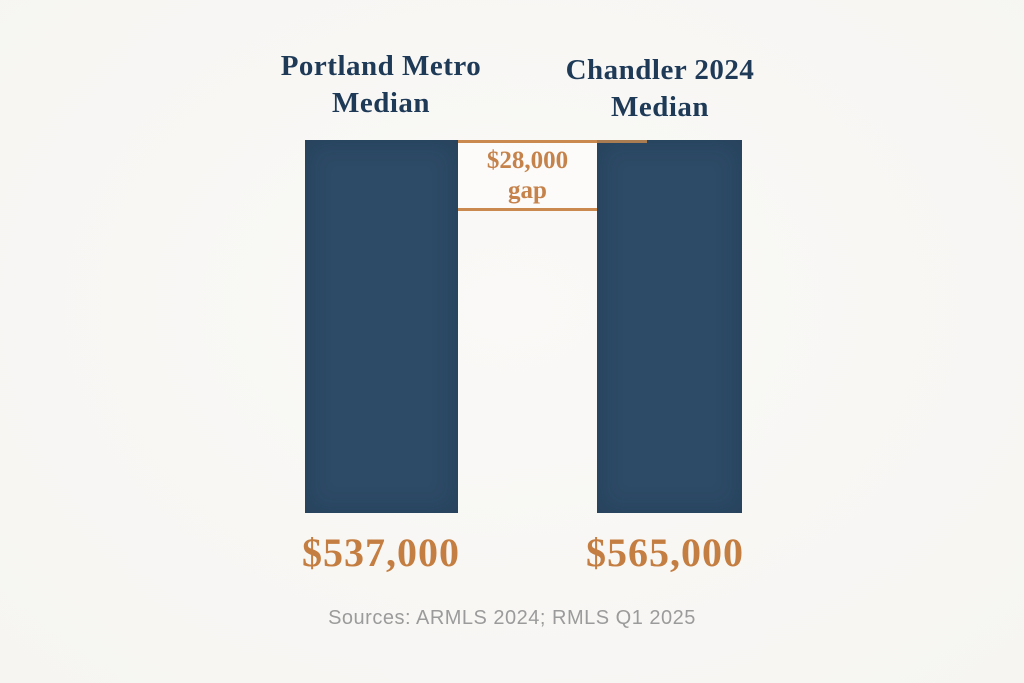  What do you see at coordinates (622, 141) in the screenshot?
I see `gap-top-rule-extension` at bounding box center [622, 141].